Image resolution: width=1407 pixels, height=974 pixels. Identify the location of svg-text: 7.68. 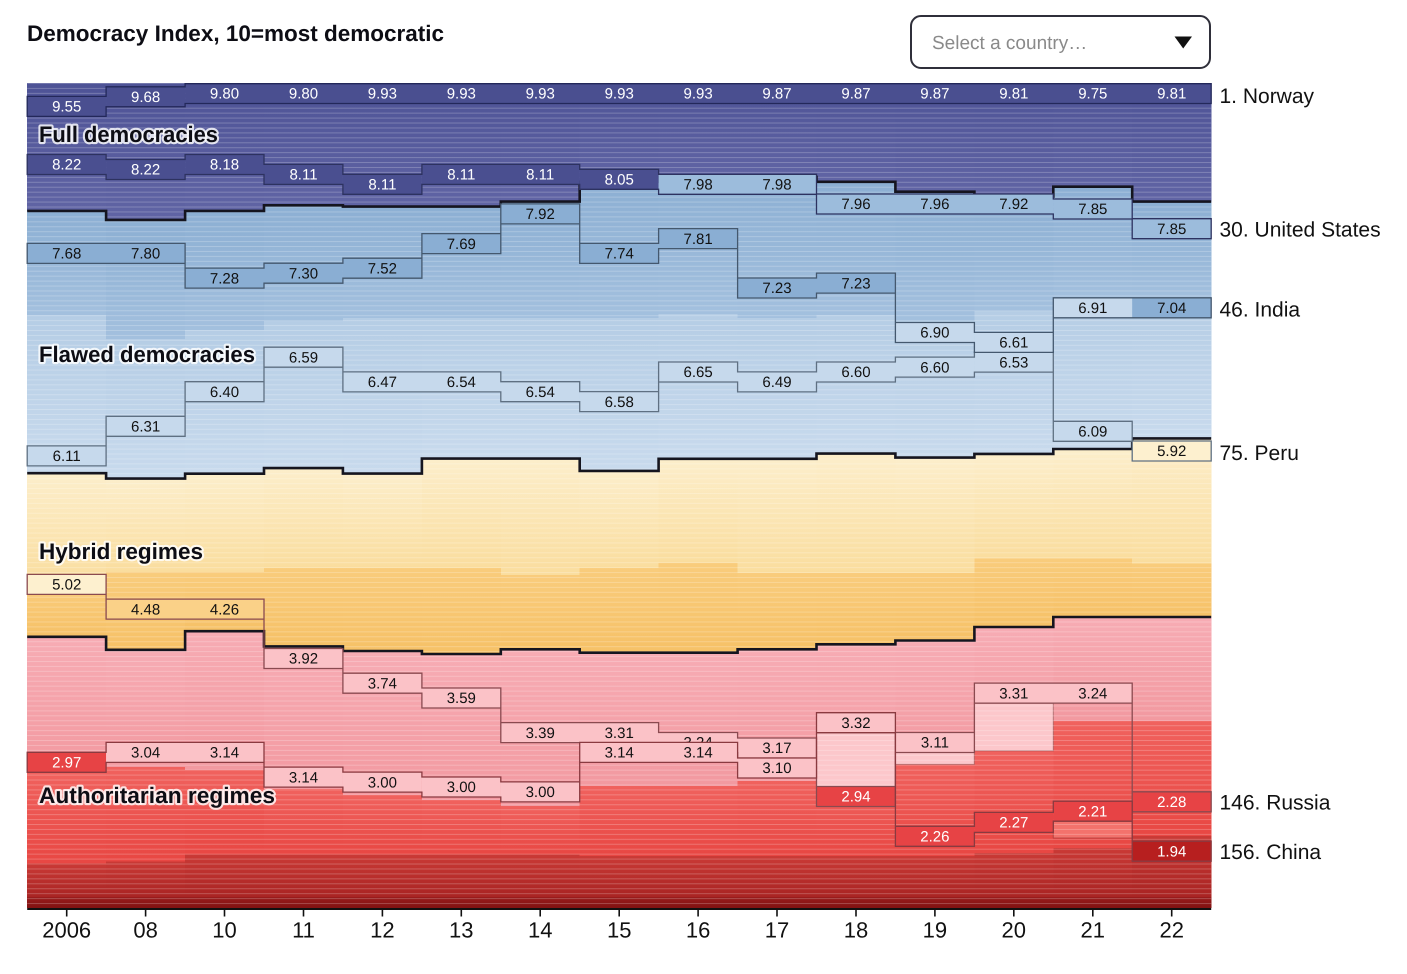
(66, 254).